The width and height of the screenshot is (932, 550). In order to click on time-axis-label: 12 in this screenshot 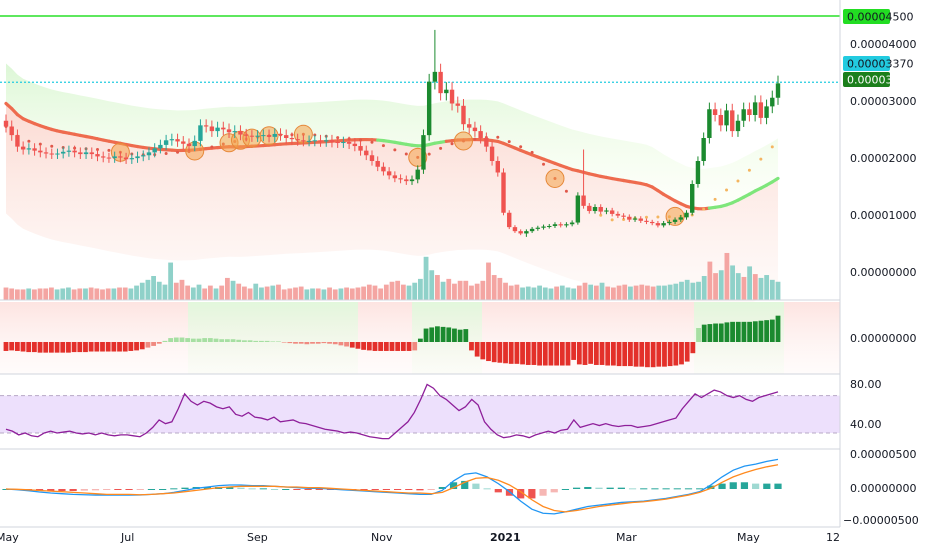, I will do `click(833, 537)`.